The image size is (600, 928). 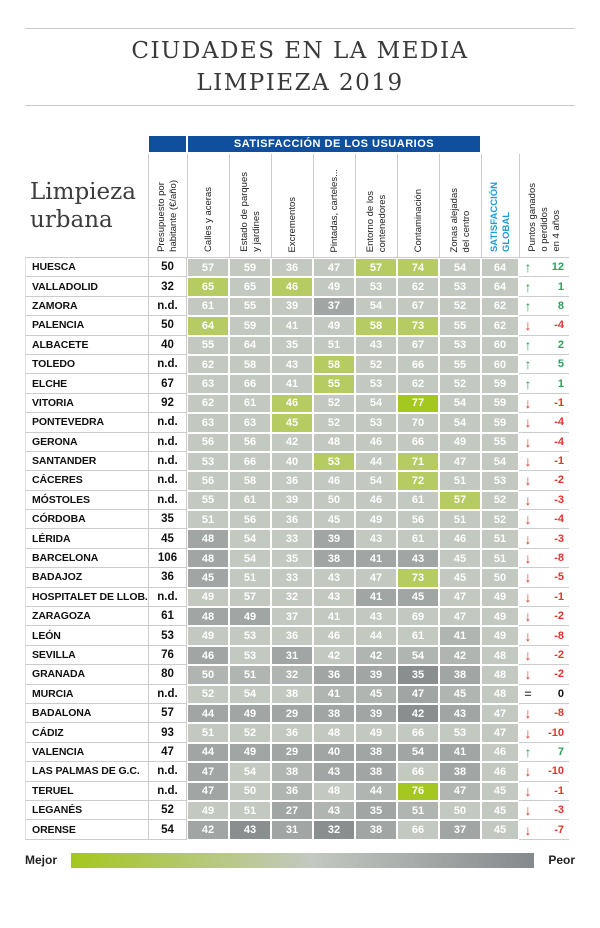 What do you see at coordinates (86, 810) in the screenshot?
I see `city-label: LEGANÉS` at bounding box center [86, 810].